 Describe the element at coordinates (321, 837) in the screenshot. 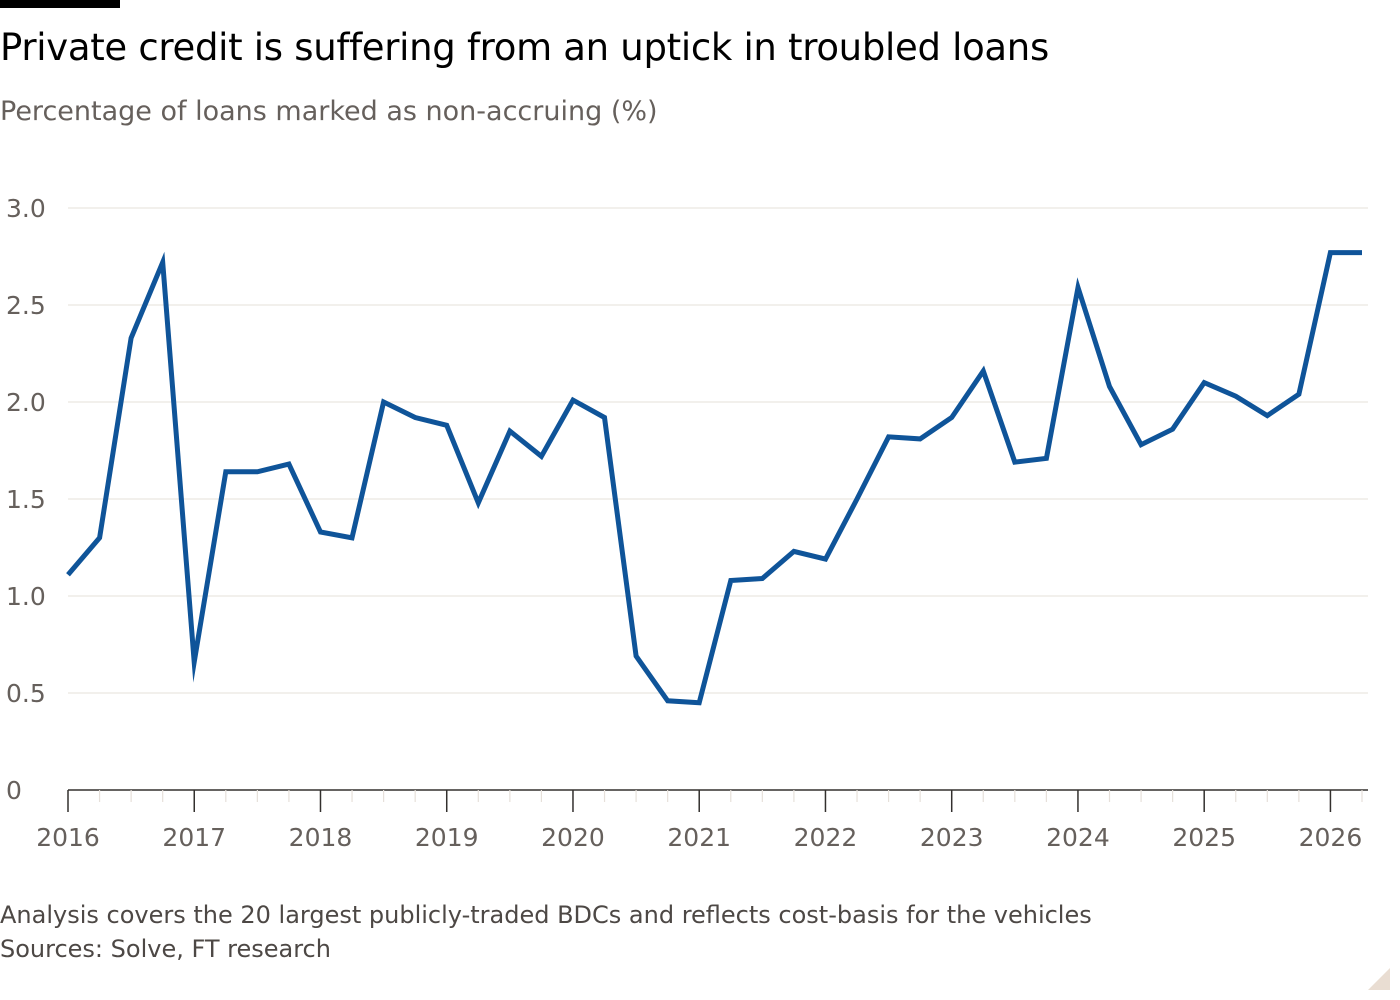

I see `x-tick-label: 2018` at that location.